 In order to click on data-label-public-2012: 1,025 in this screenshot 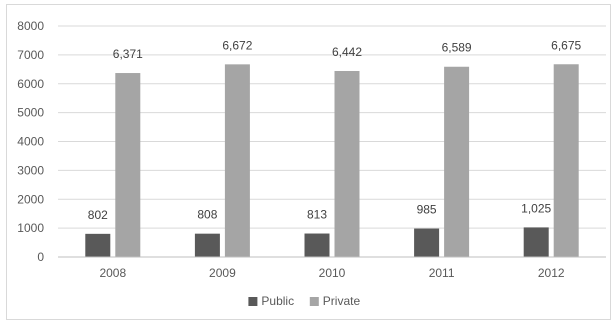, I will do `click(536, 208)`.